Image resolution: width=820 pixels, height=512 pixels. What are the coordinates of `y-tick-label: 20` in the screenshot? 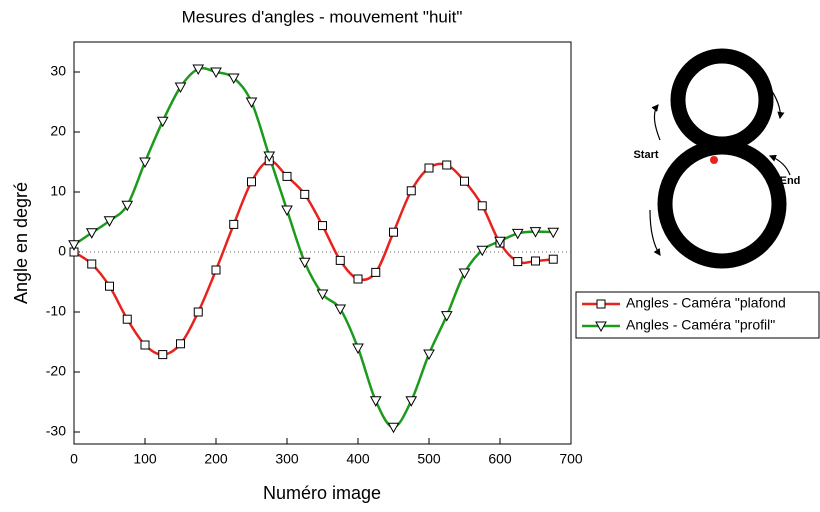 It's located at (58, 131).